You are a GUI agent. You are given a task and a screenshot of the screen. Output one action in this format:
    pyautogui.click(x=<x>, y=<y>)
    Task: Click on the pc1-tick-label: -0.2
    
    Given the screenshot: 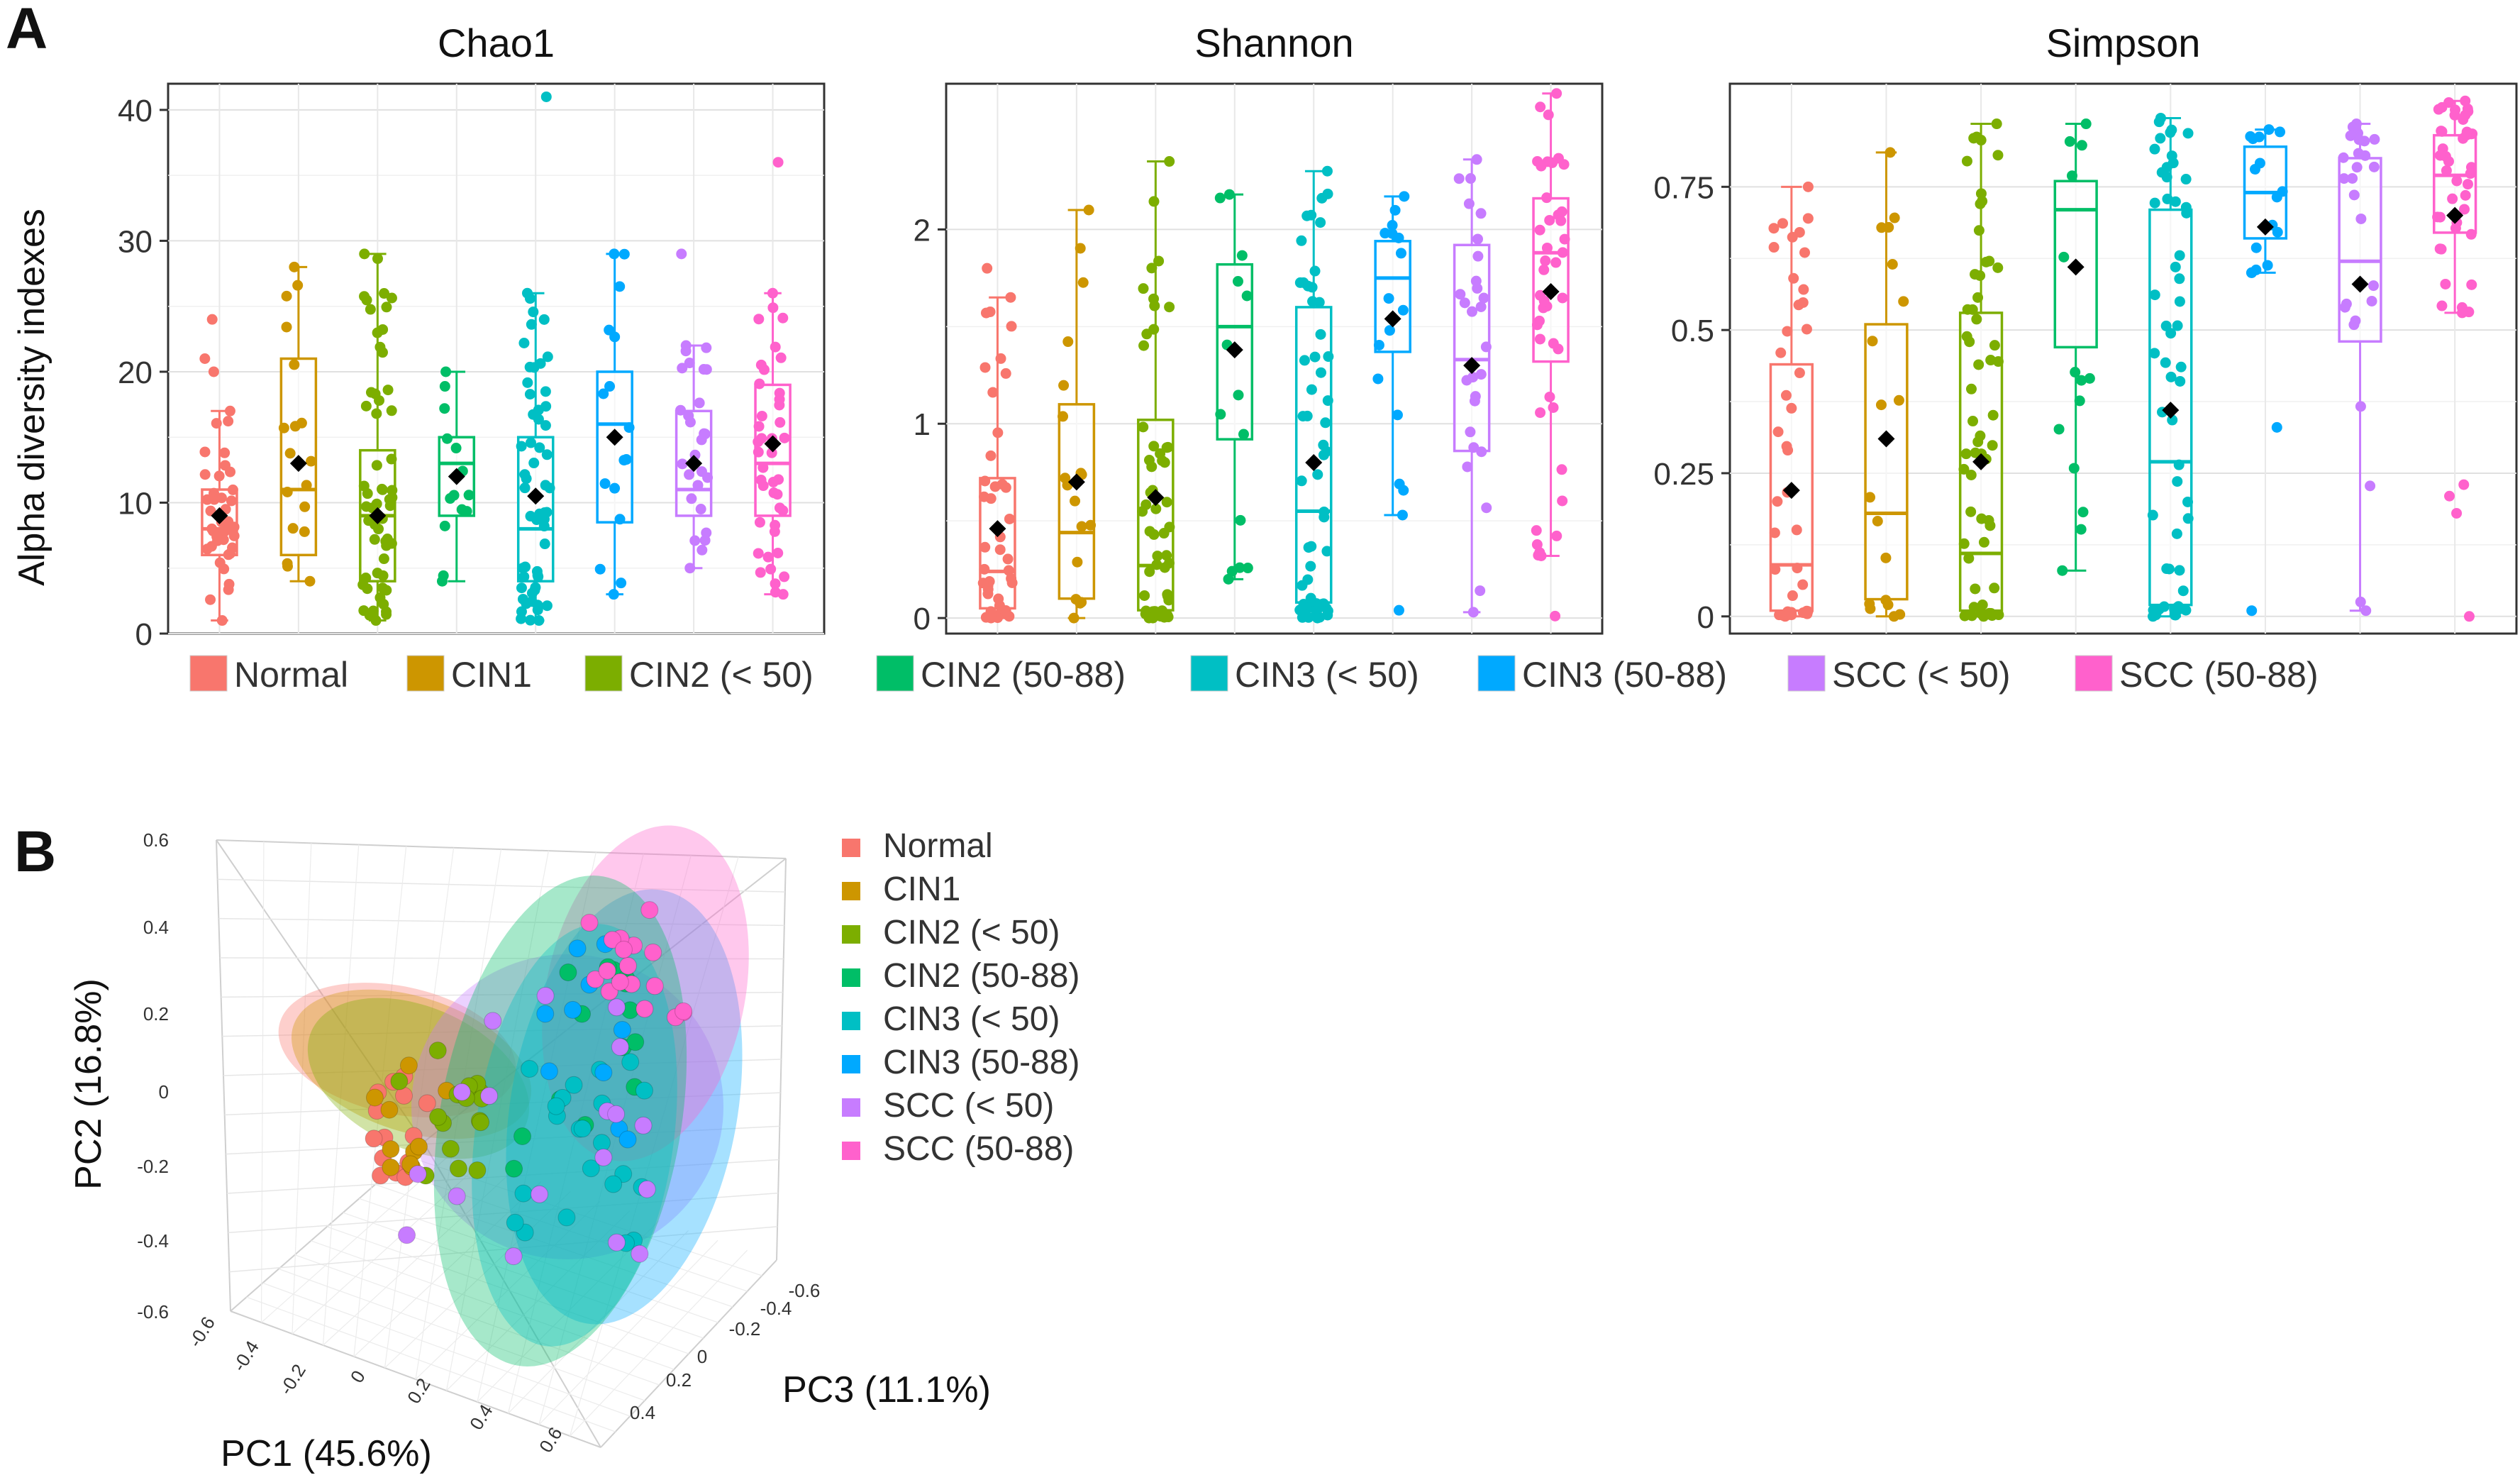 What is the action you would take?
    pyautogui.click(x=292, y=1379)
    